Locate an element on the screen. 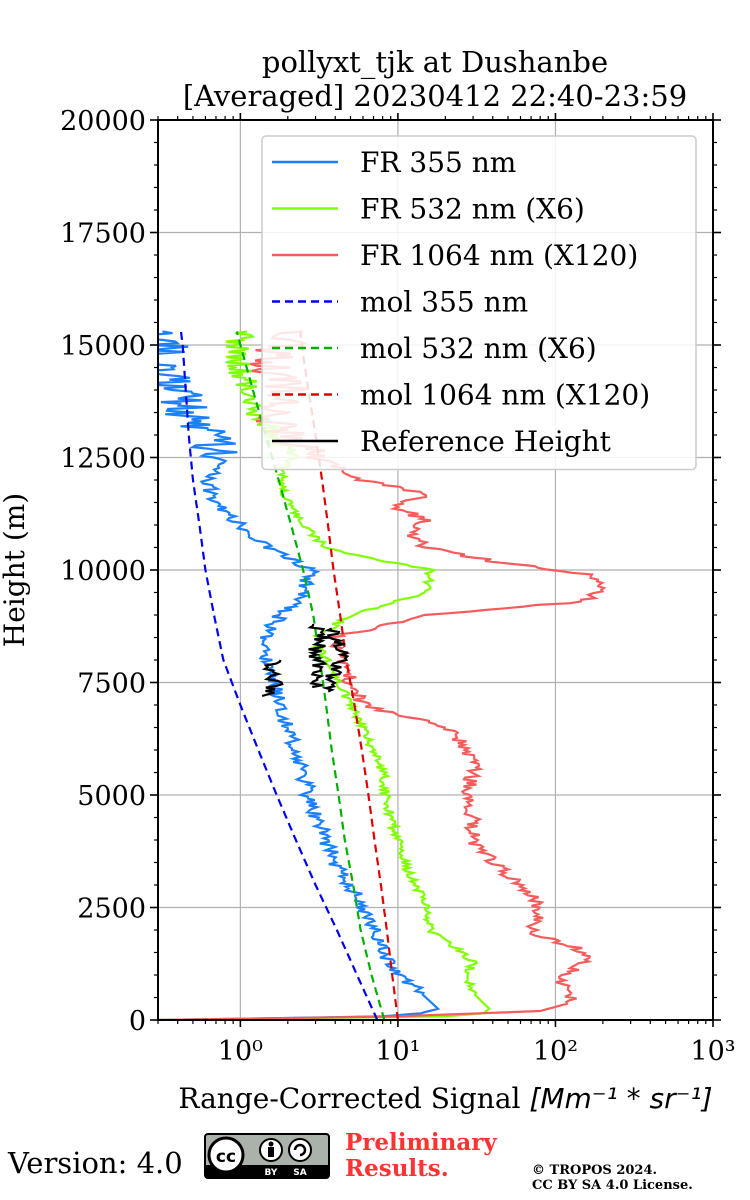 The image size is (750, 1200). y-axis-label: Height (m) is located at coordinates (15, 570).